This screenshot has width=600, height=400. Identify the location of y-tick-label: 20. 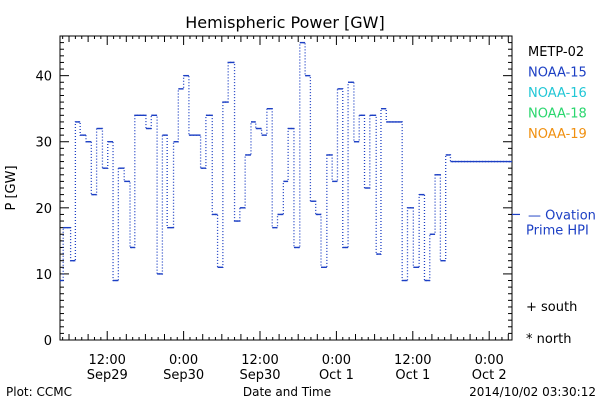
(43, 209).